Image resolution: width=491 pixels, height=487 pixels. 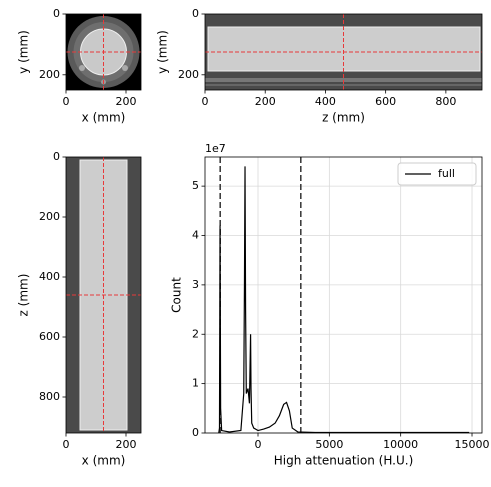 I want to click on y-tick-label: 5, so click(x=195, y=185).